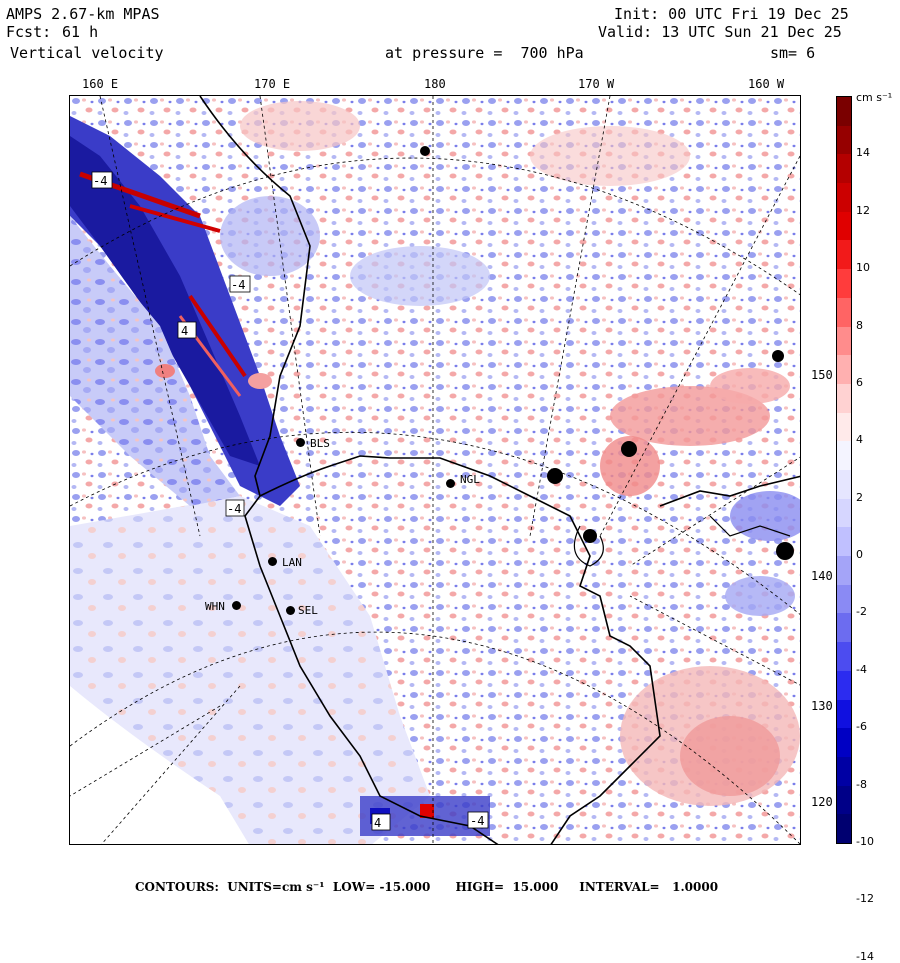 The width and height of the screenshot is (900, 963). Describe the element at coordinates (87, 53) in the screenshot. I see `field-name: Vertical velocity` at that location.